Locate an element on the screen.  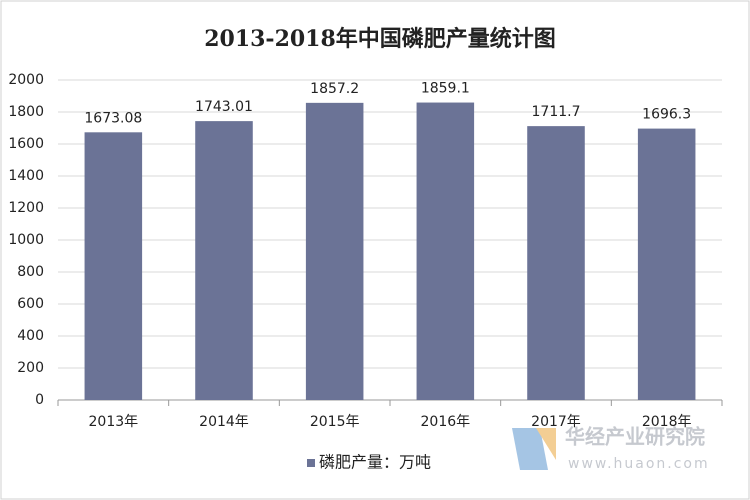
y-tick-label: 200 is located at coordinates (30, 368).